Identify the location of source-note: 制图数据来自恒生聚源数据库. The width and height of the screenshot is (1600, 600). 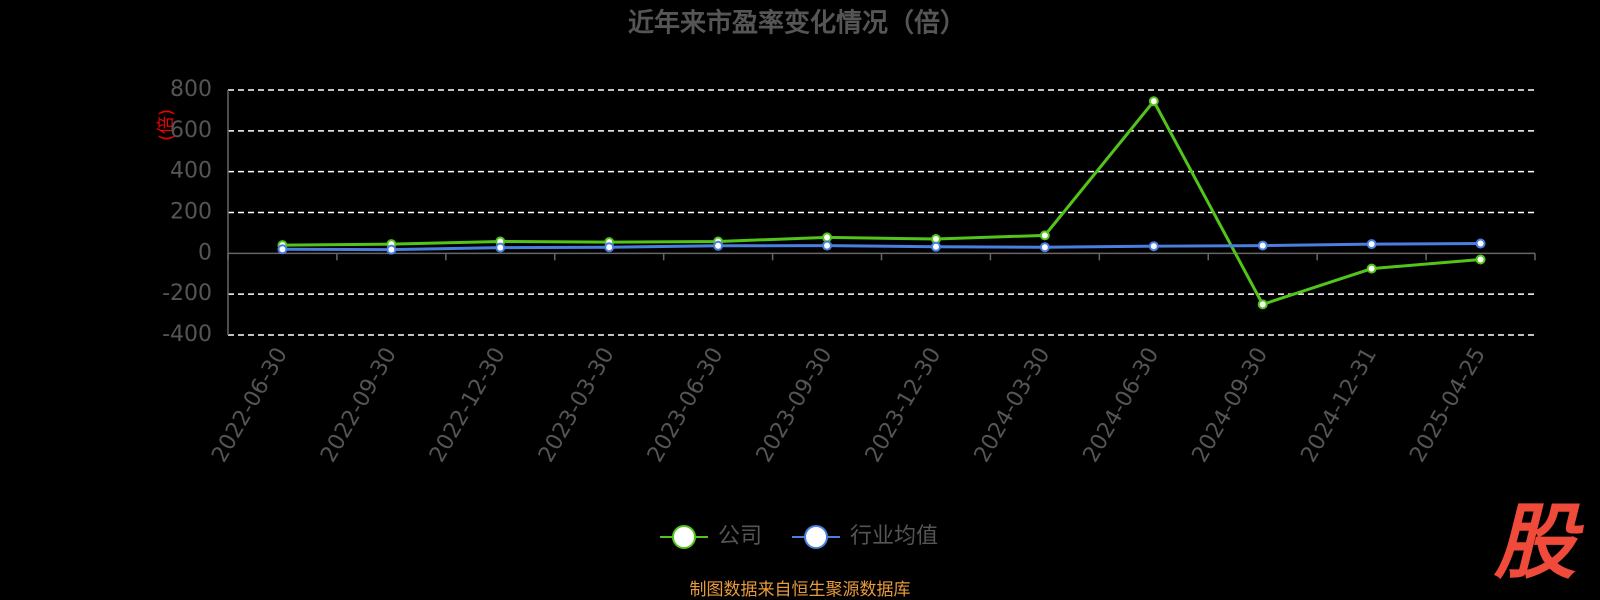
(800, 590).